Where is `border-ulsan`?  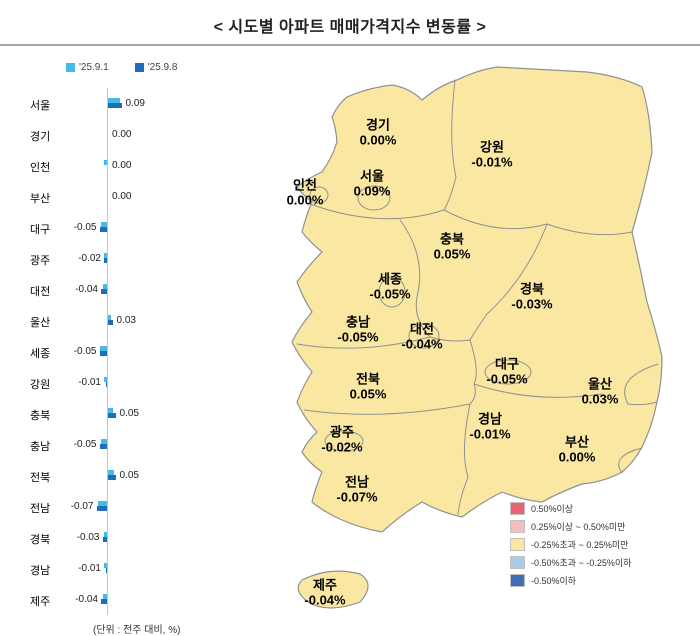 border-ulsan is located at coordinates (641, 384).